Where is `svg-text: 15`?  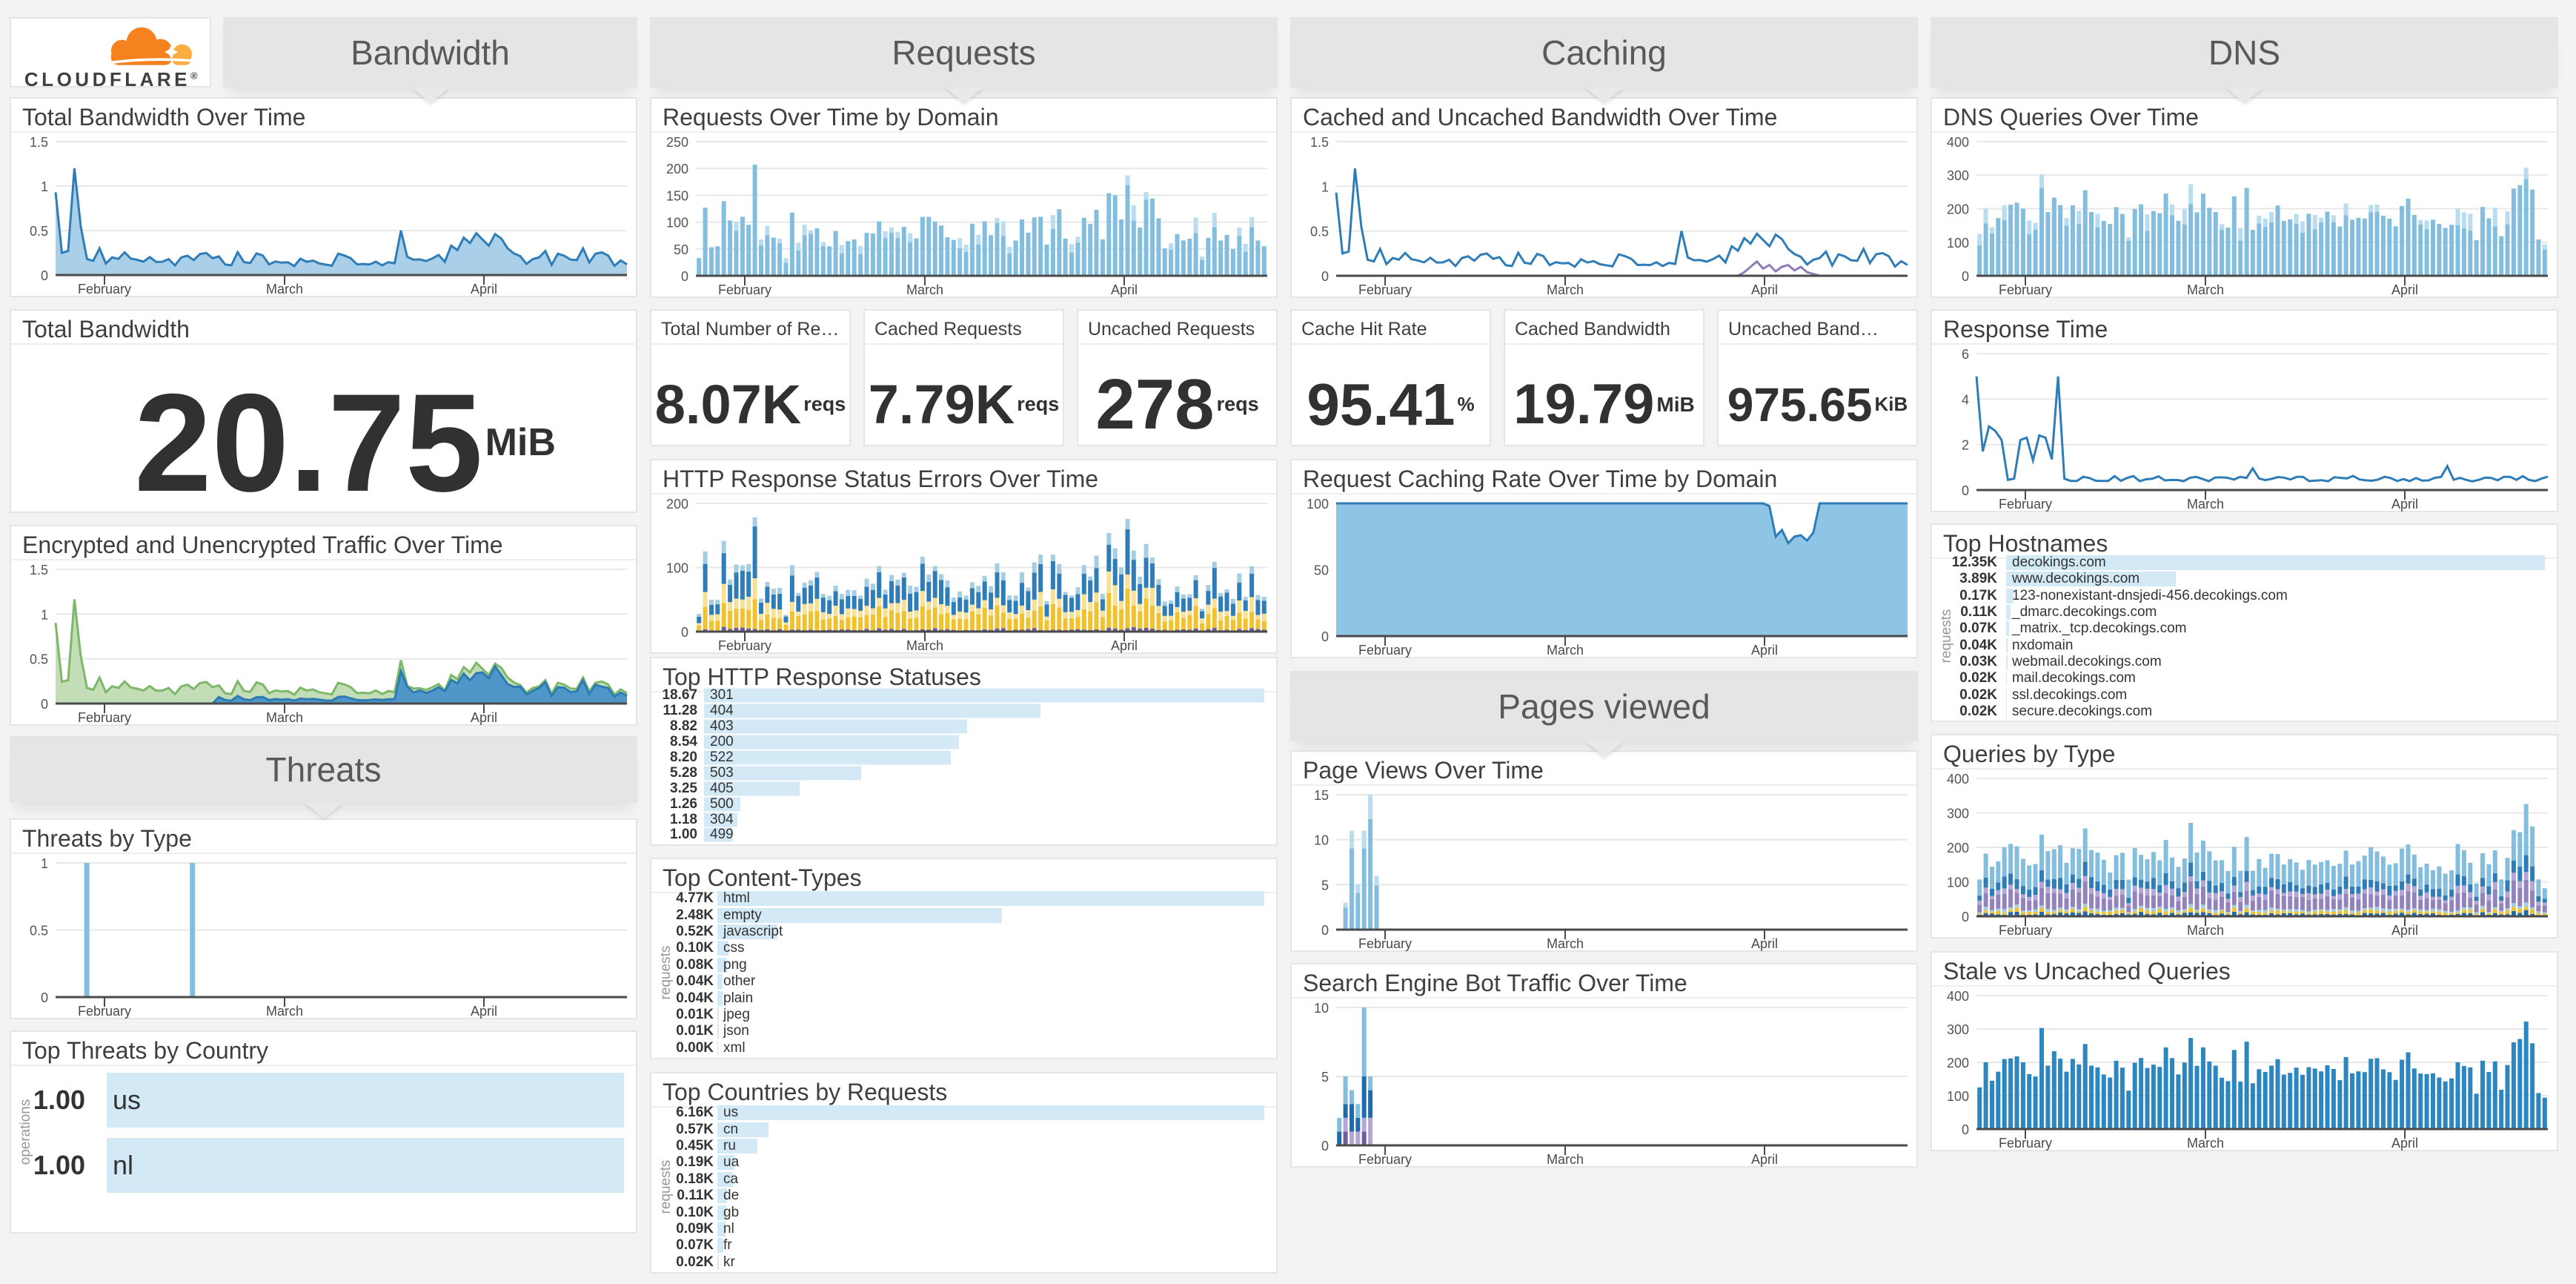 svg-text: 15 is located at coordinates (1321, 795).